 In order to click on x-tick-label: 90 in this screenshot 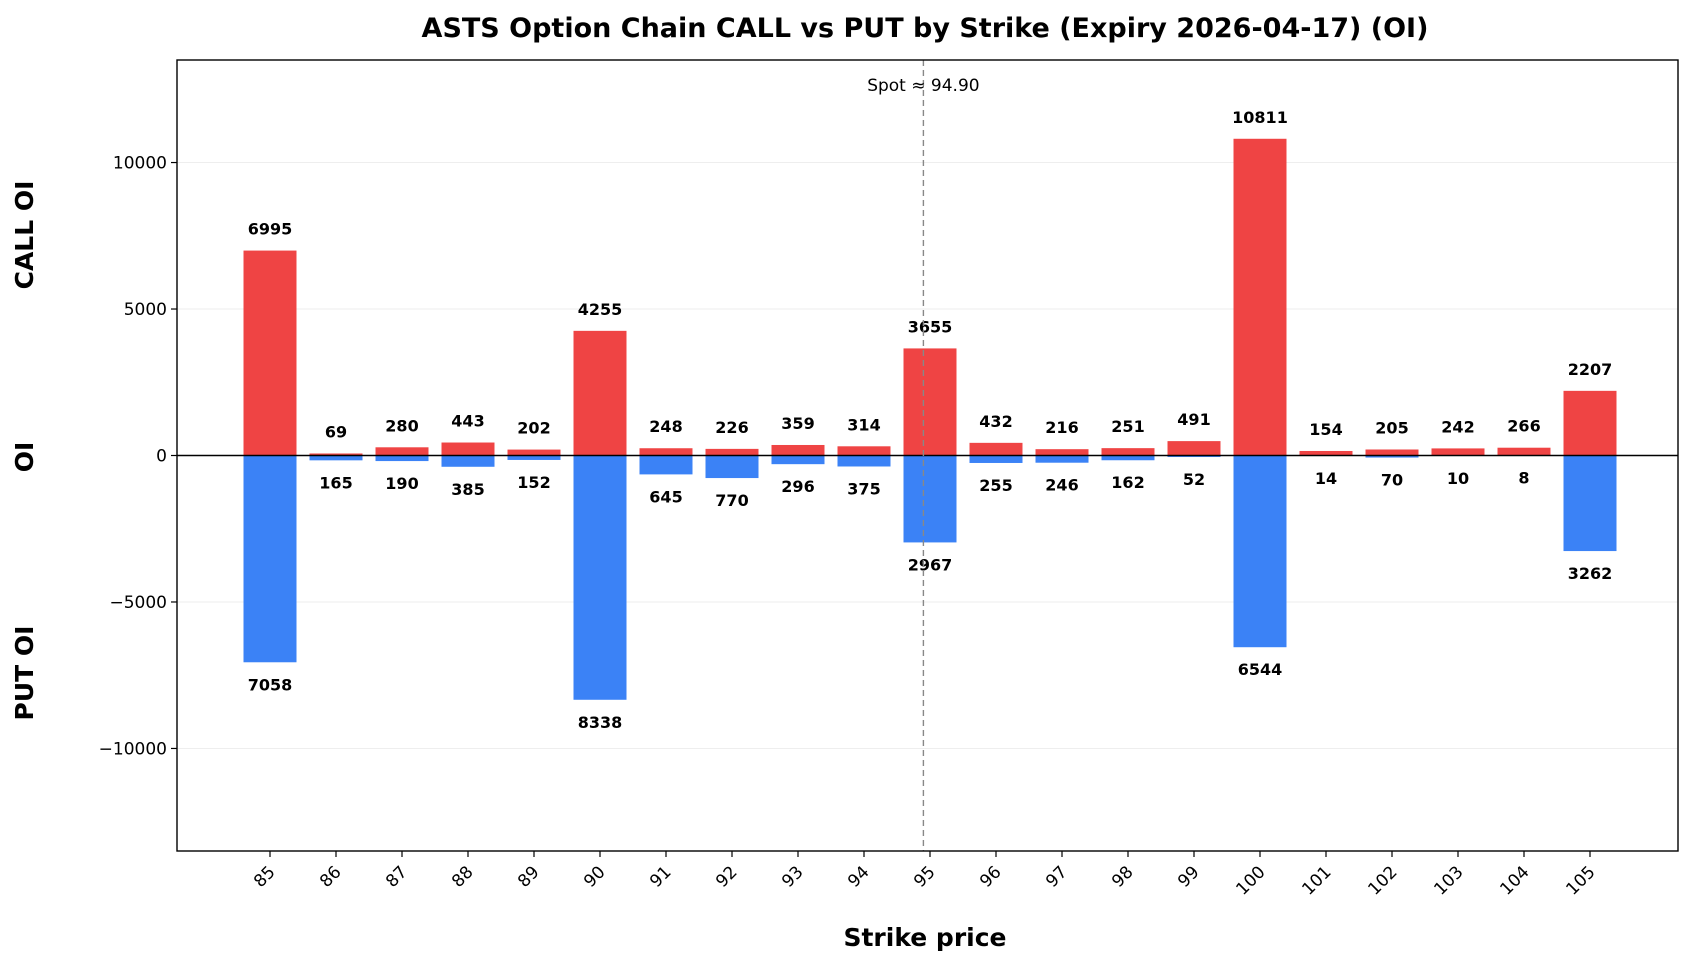, I will do `click(594, 876)`.